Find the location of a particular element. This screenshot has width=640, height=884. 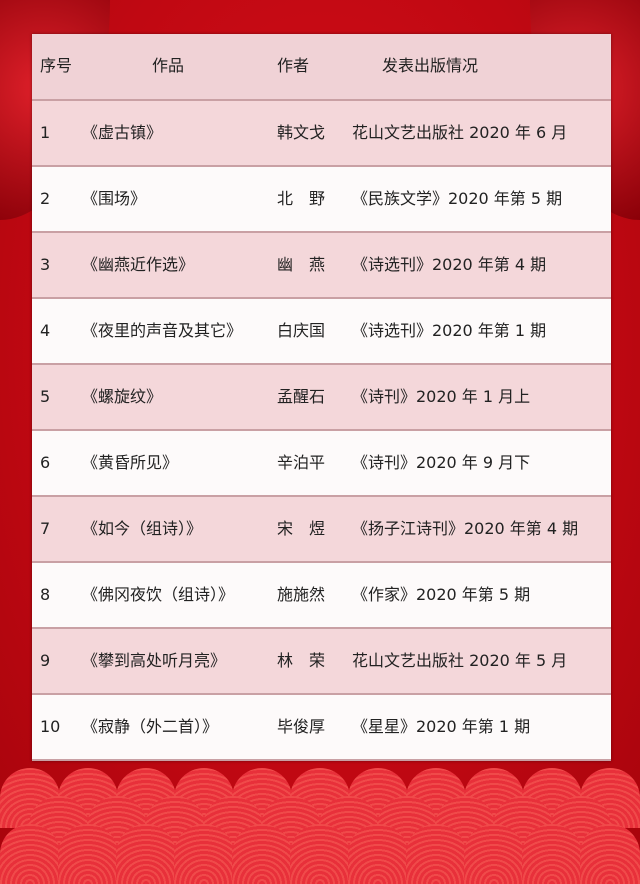

table-row: 8 《佛冈夜饮（组诗）》 施施然 《作家》2020 年第 5 期 is located at coordinates (321, 595).